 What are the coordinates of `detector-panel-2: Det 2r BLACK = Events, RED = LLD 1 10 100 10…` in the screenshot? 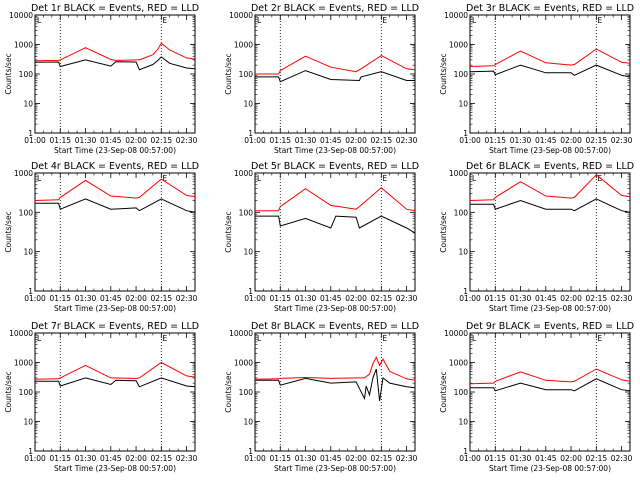 It's located at (321, 79).